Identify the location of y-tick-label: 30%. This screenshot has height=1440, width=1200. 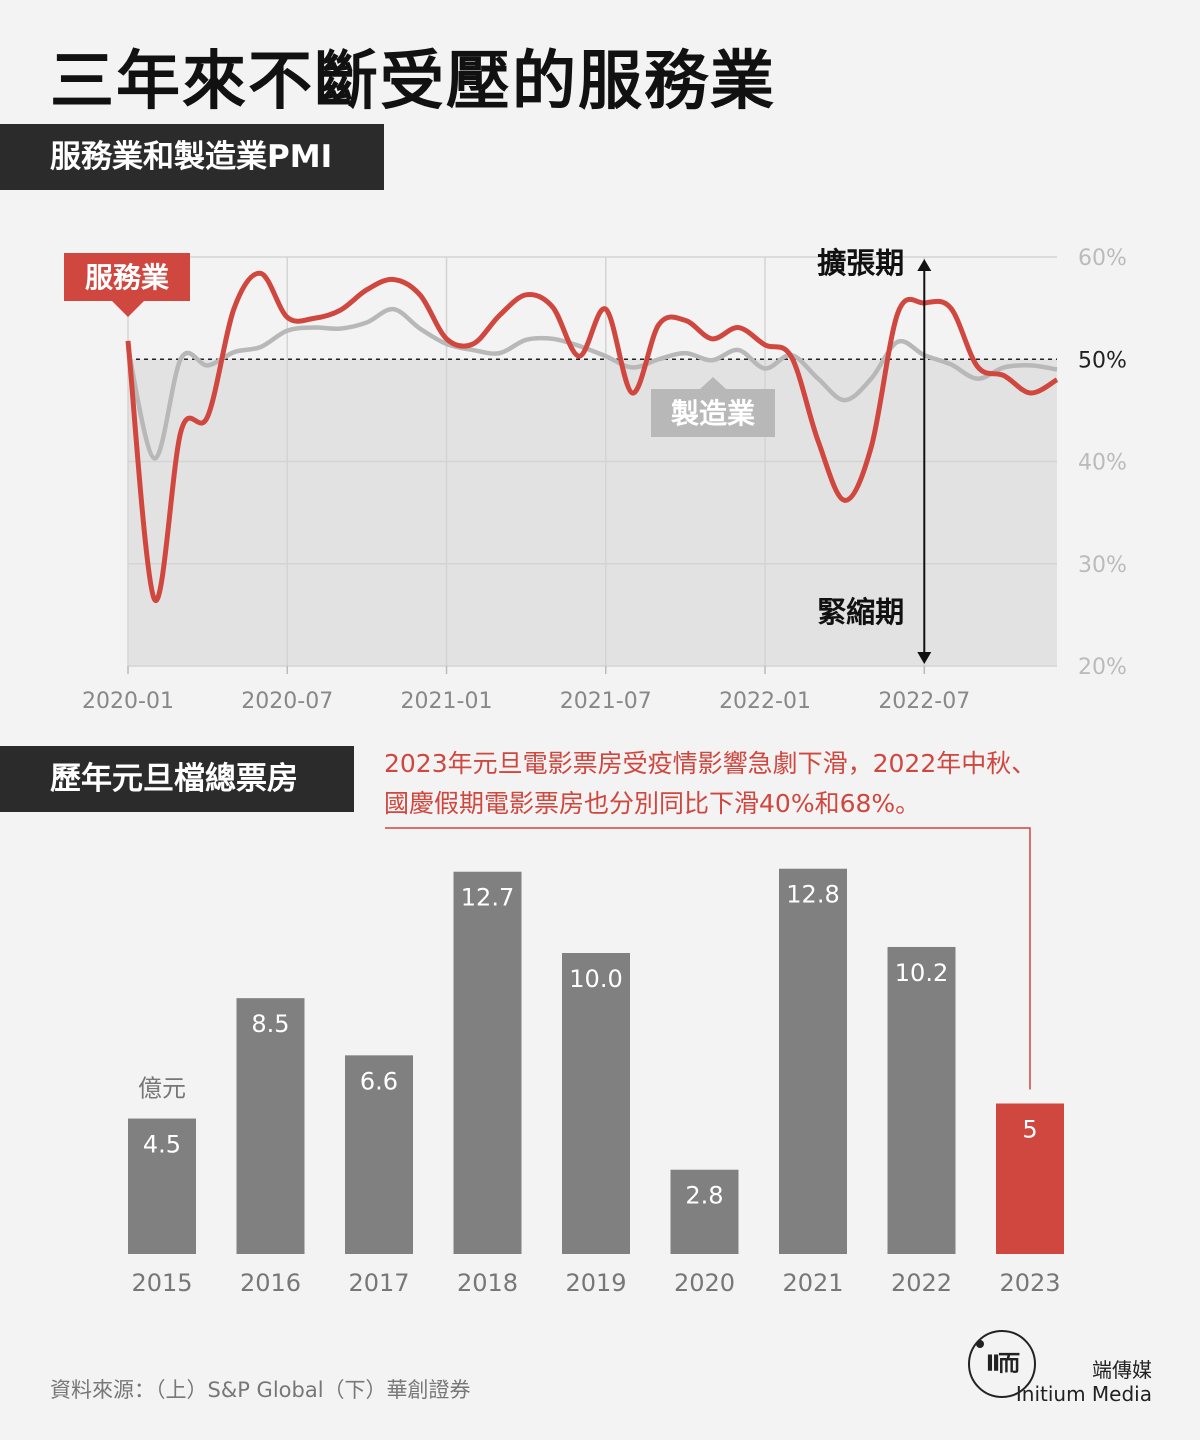
(1102, 565).